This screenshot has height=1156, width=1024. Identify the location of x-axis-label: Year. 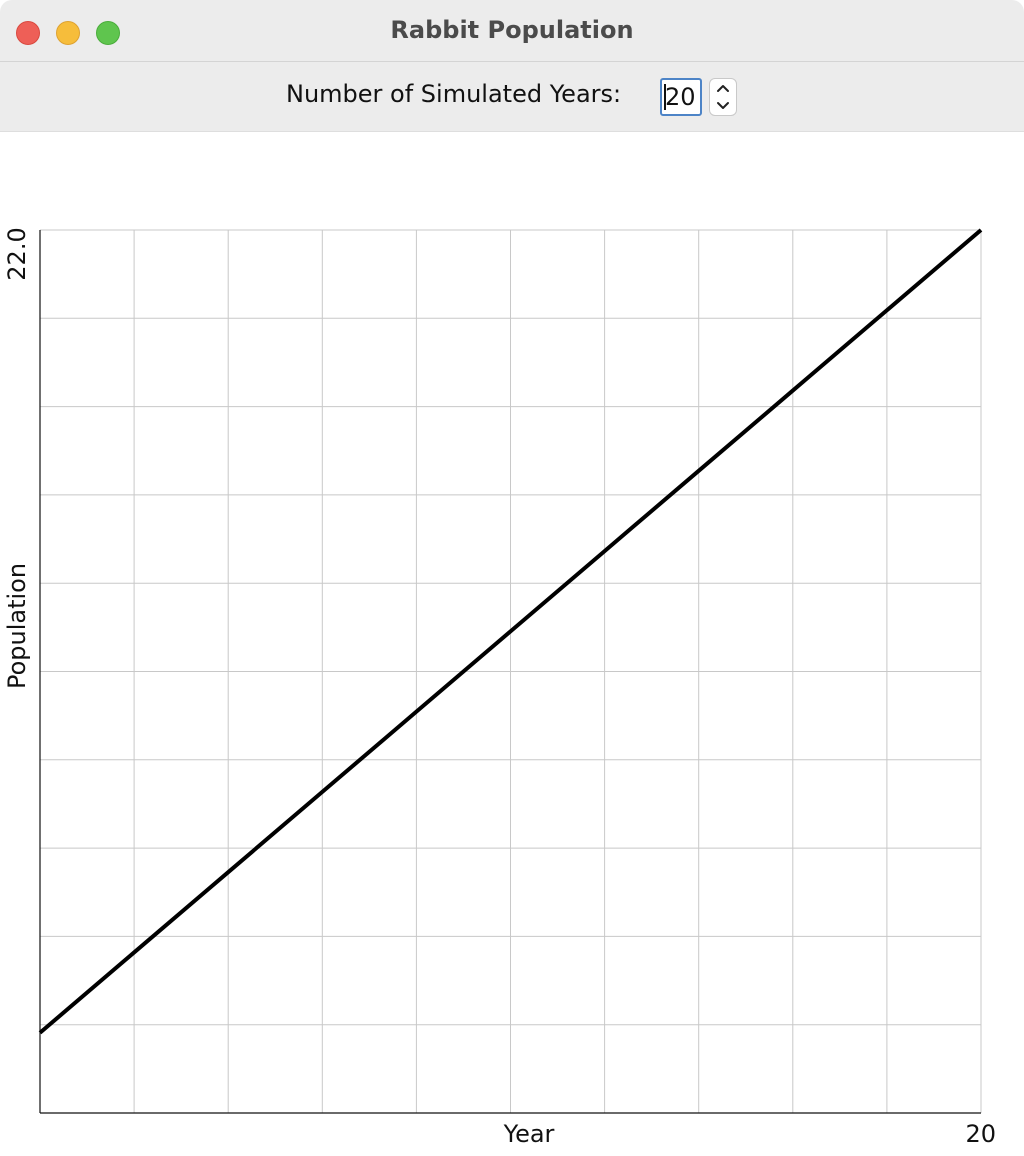
(529, 1134).